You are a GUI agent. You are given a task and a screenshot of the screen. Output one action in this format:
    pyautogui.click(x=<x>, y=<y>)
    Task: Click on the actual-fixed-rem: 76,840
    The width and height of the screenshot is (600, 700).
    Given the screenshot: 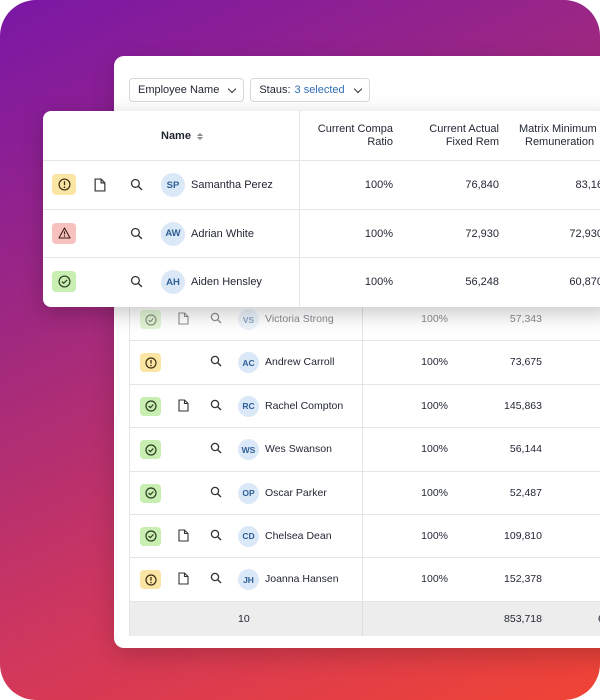 What is the action you would take?
    pyautogui.click(x=482, y=185)
    